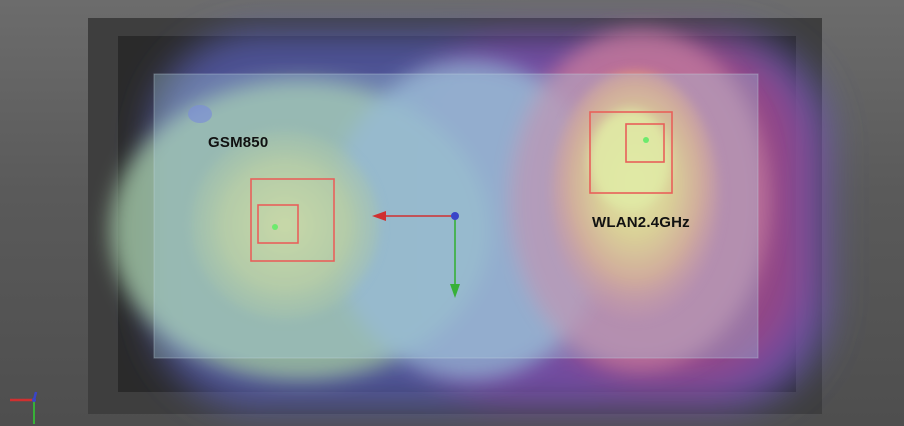 The height and width of the screenshot is (426, 904). What do you see at coordinates (641, 222) in the screenshot?
I see `wlan-label: WLAN2.4GHz` at bounding box center [641, 222].